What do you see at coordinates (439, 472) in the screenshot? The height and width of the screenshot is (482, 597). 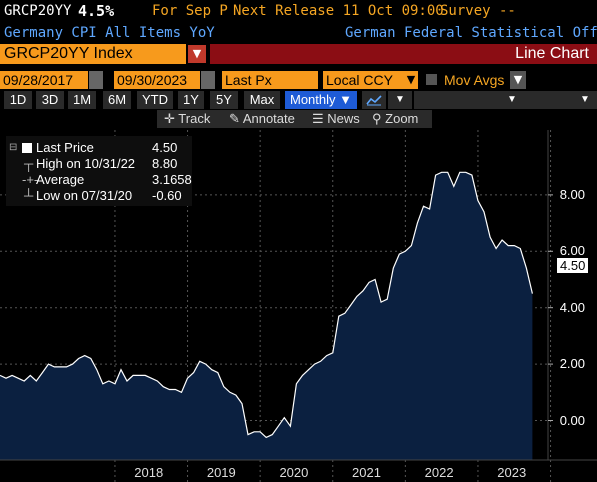 I see `x-tick-label: 2022` at bounding box center [439, 472].